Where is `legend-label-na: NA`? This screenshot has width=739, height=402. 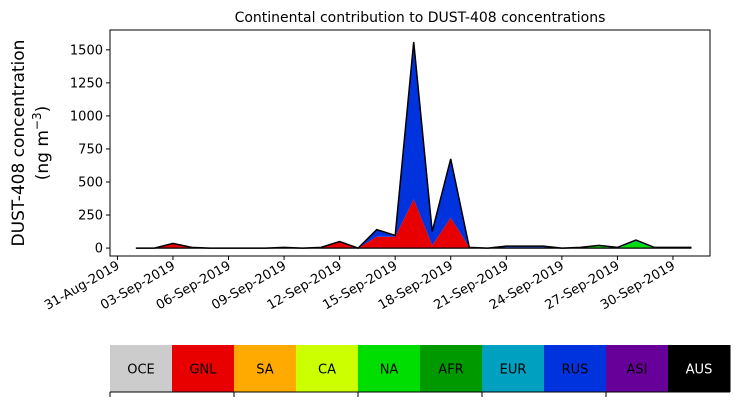 legend-label-na: NA is located at coordinates (389, 370).